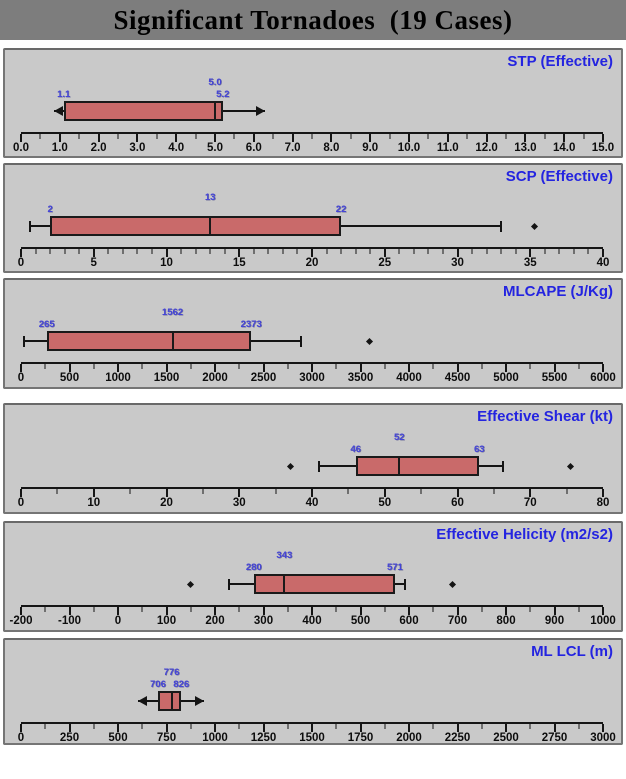  What do you see at coordinates (525, 148) in the screenshot?
I see `axis-tick-label: 13.0` at bounding box center [525, 148].